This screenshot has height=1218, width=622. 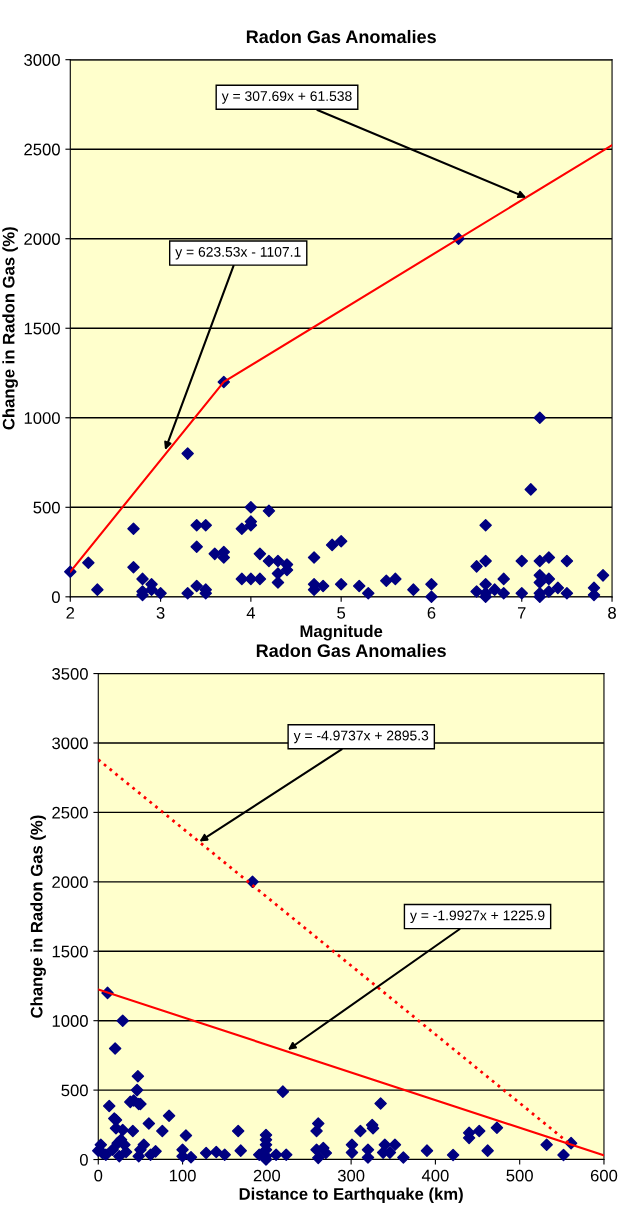 What do you see at coordinates (98, 1175) in the screenshot?
I see `x-tick-label: 0` at bounding box center [98, 1175].